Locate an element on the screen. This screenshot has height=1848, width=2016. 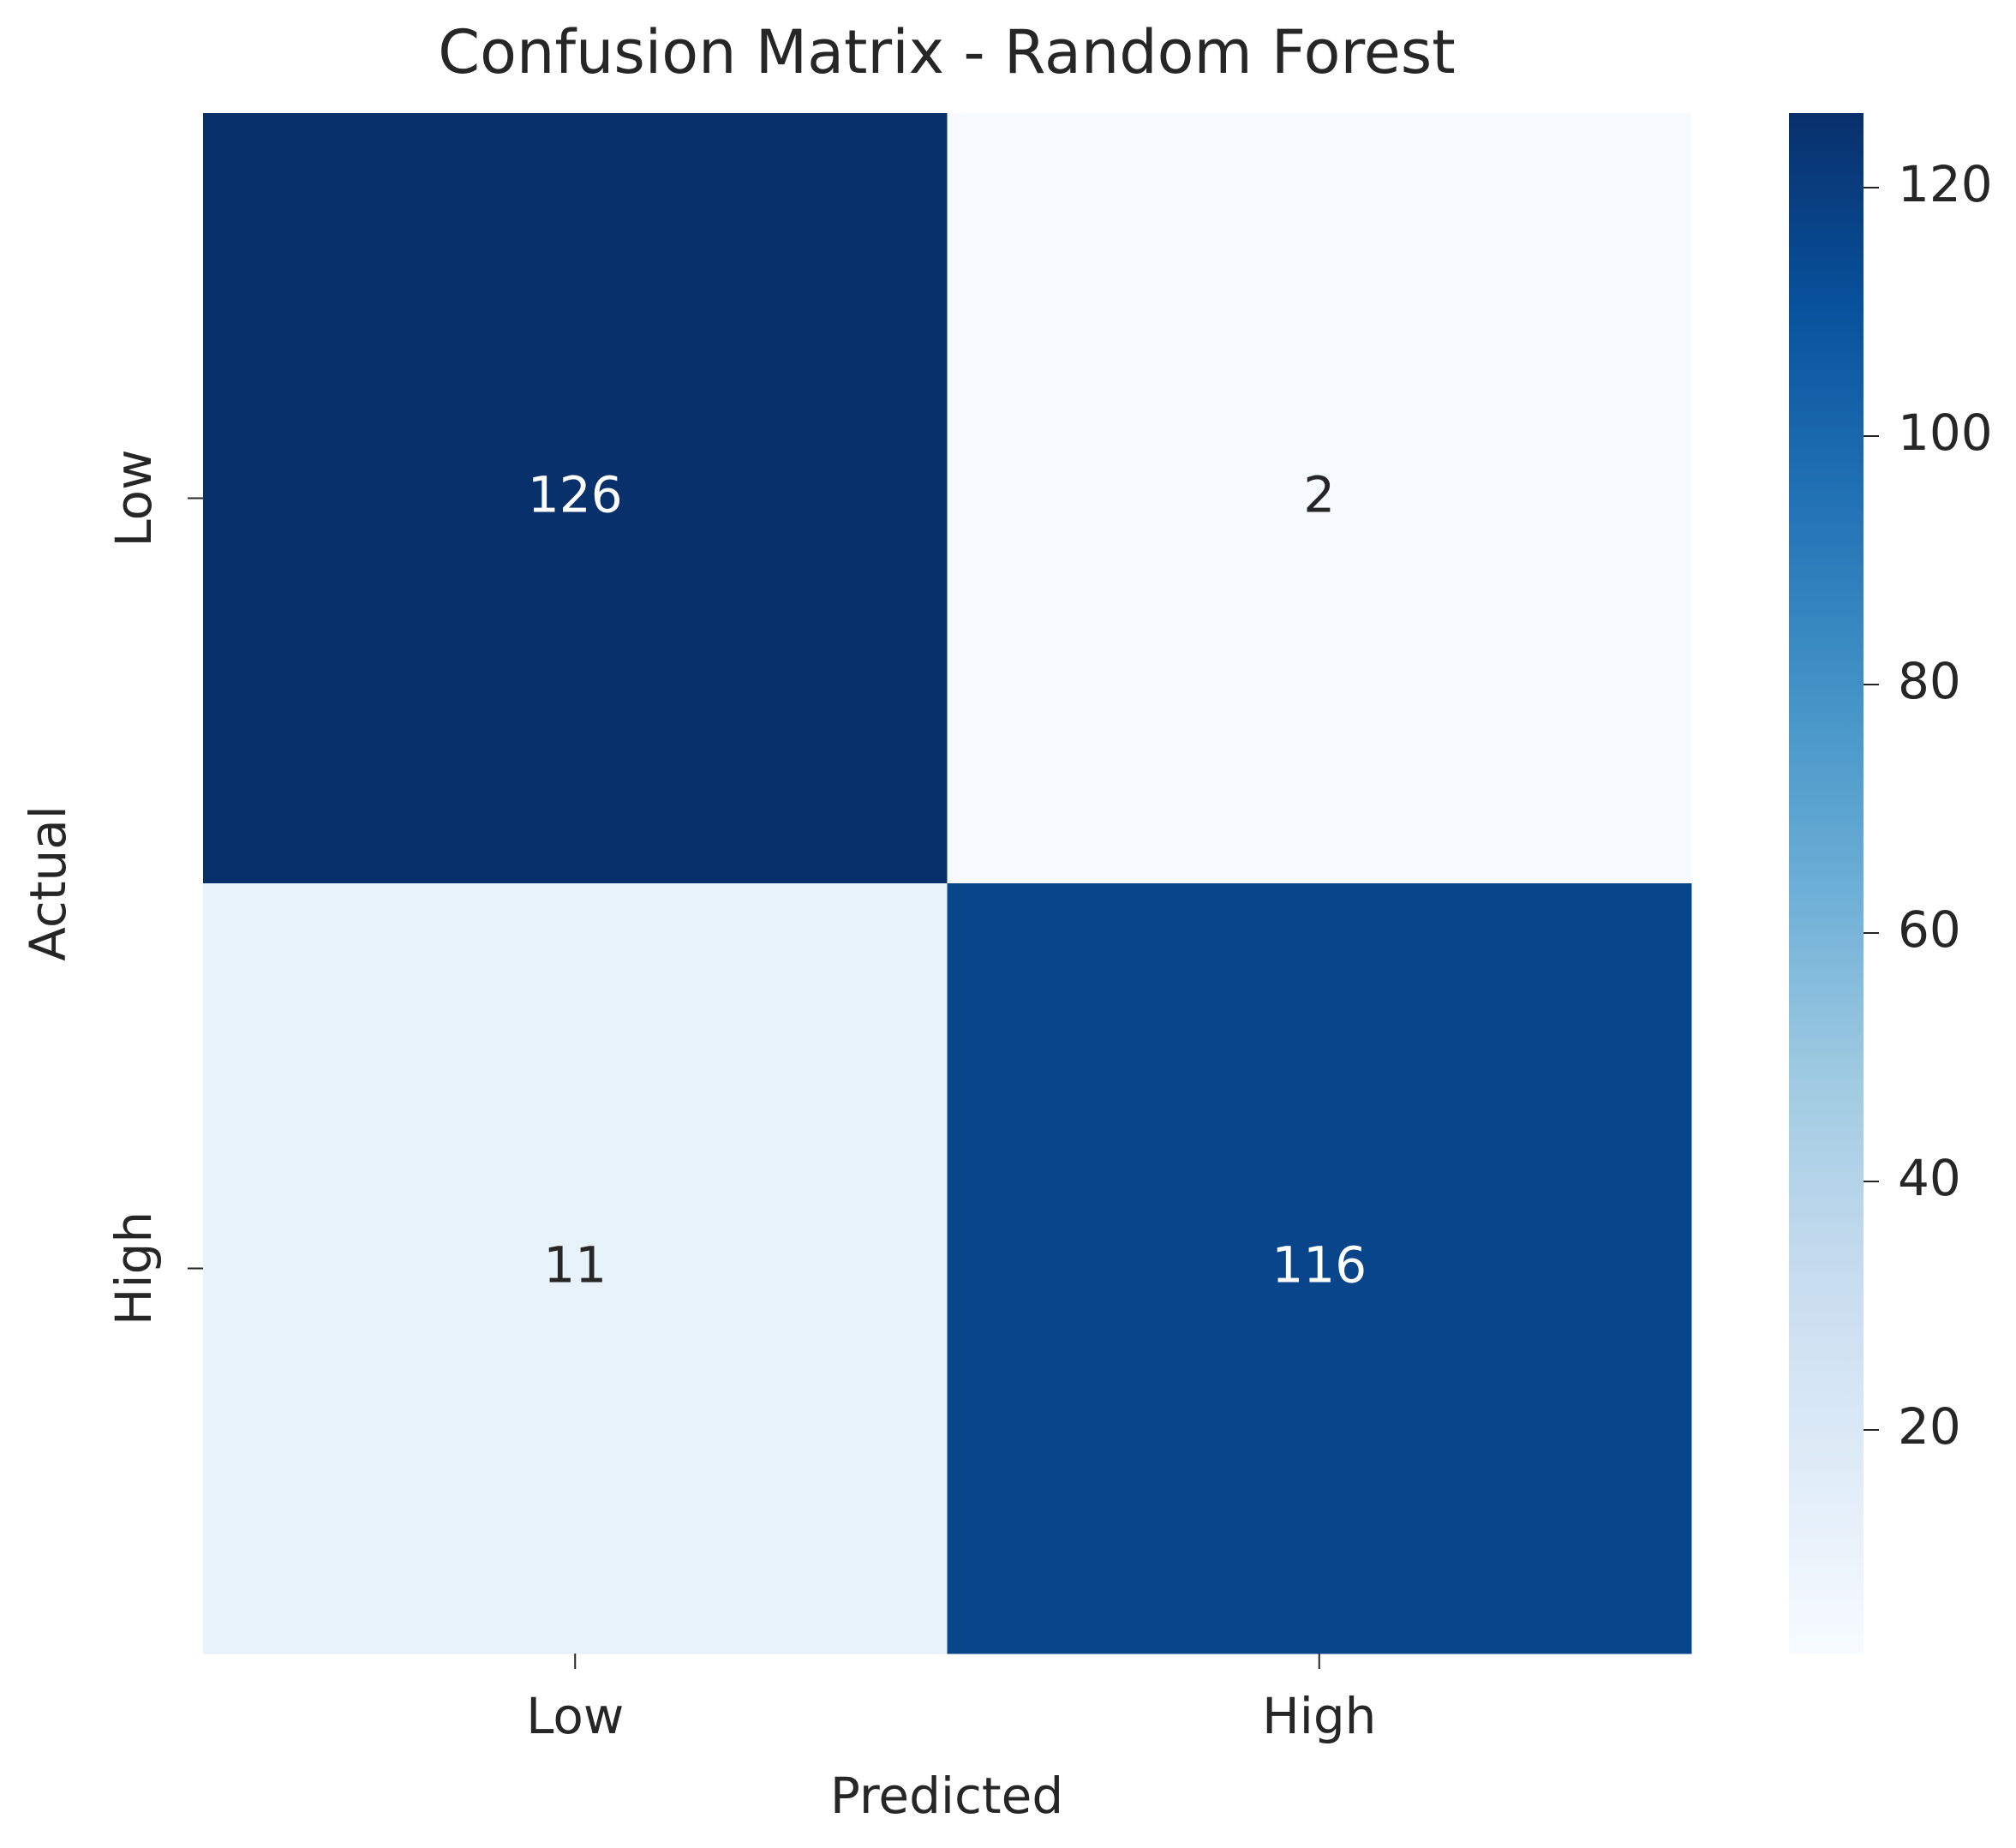
x-tick-label: Low is located at coordinates (575, 1716).